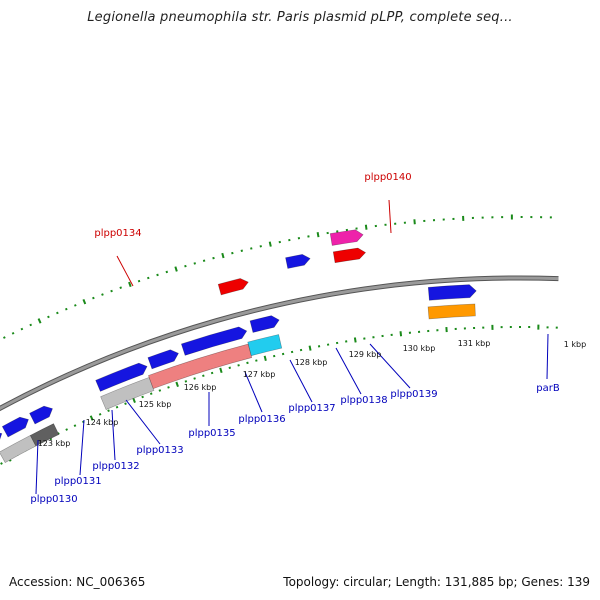  Describe the element at coordinates (54, 443) in the screenshot. I see `kbp-tick-label: 123 kbp` at that location.